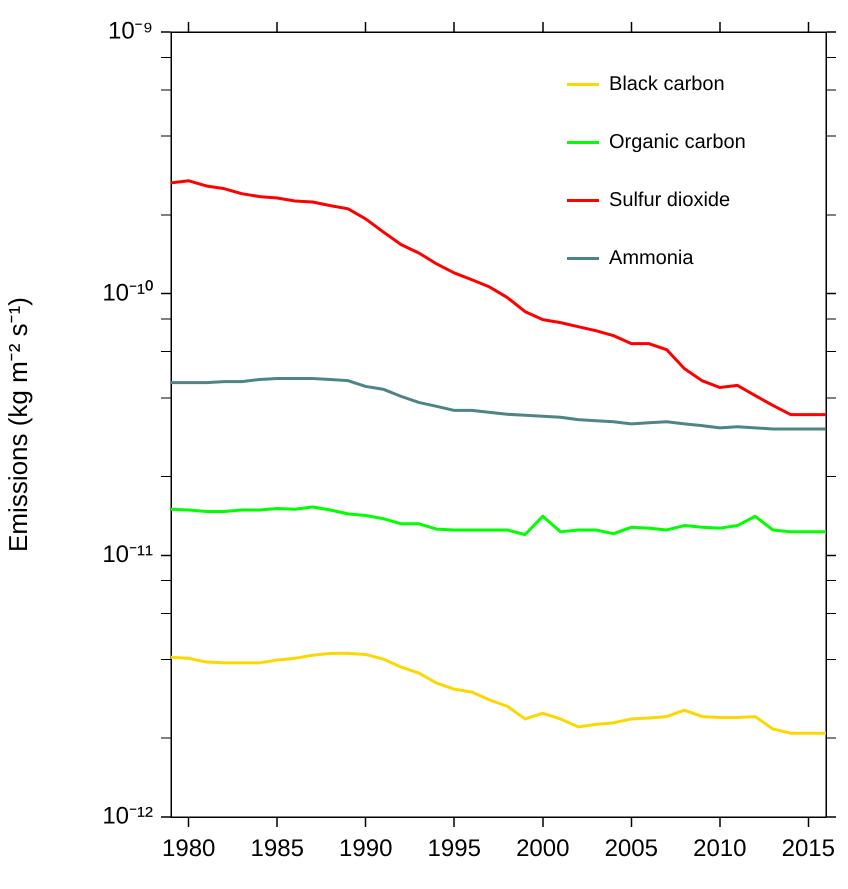 The image size is (848, 889). I want to click on x-tick-label: 2010, so click(719, 848).